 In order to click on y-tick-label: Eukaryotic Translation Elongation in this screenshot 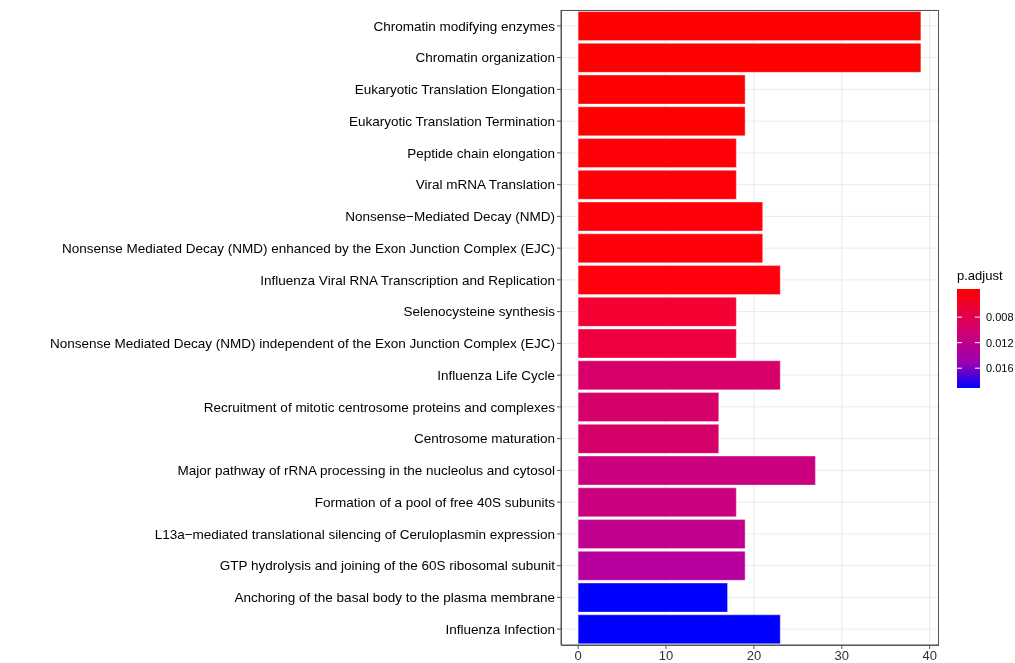, I will do `click(454, 90)`.